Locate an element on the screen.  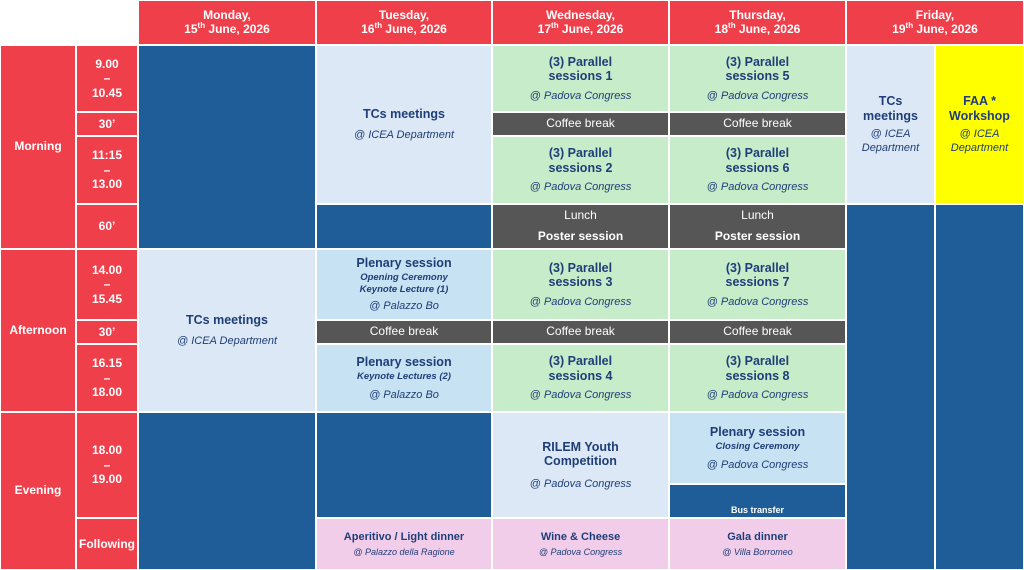
event-subtitle: Keynote Lectures (2) is located at coordinates (404, 376).